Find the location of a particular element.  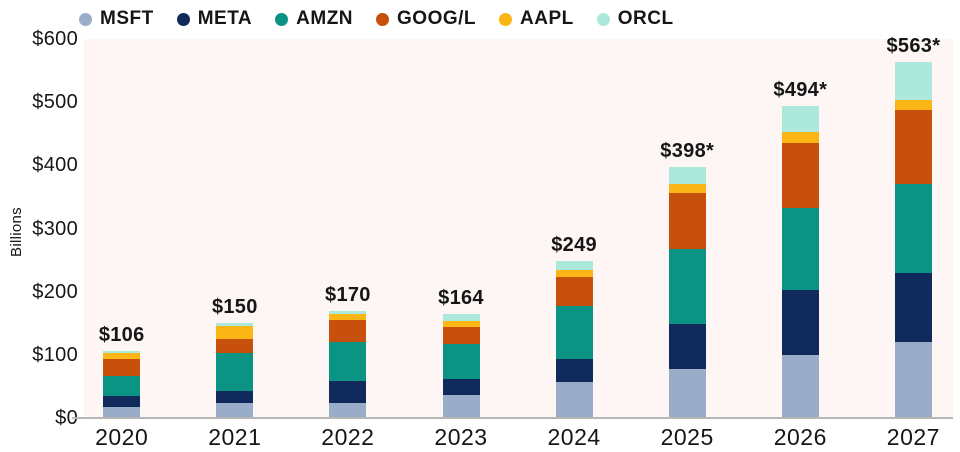

bar-segment-amzn-2024 is located at coordinates (574, 333).